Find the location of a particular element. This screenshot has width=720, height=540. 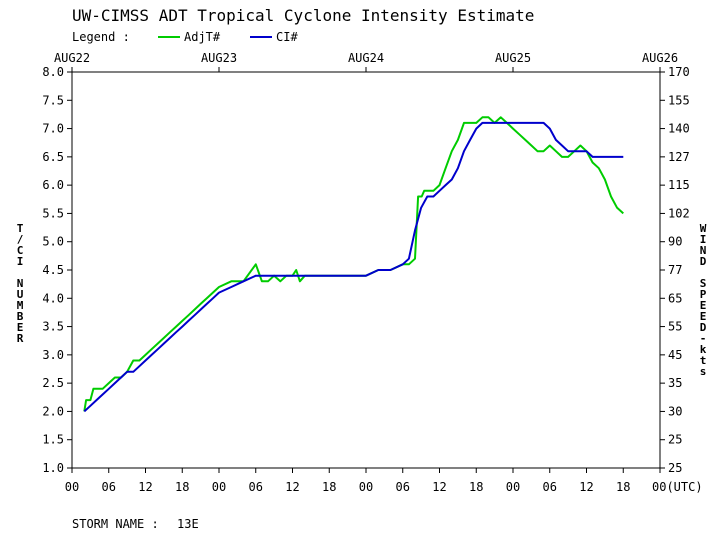

y-tick-label: 1.0 is located at coordinates (53, 468).